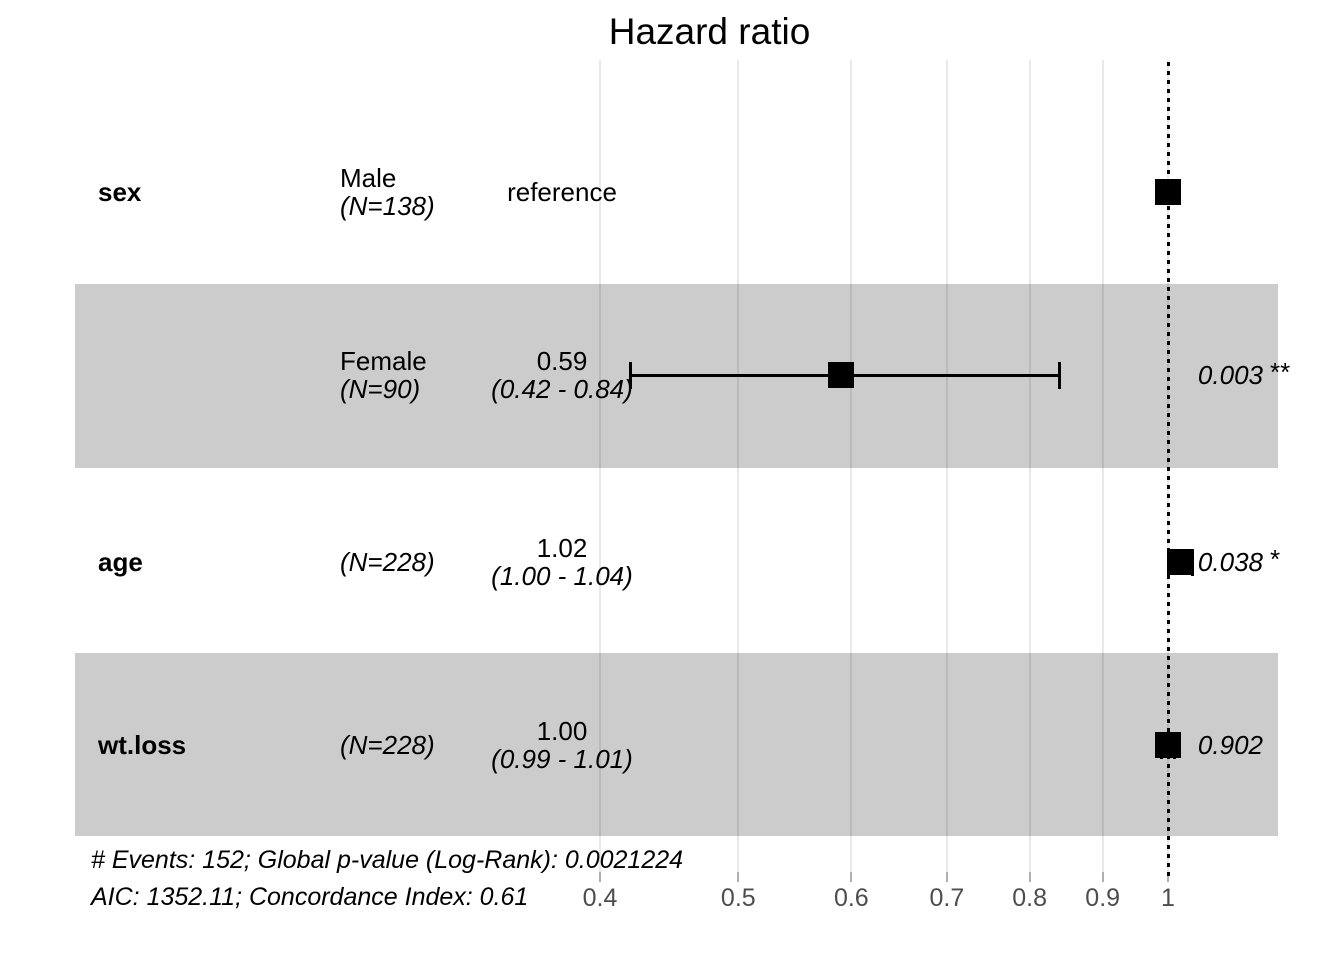  What do you see at coordinates (947, 898) in the screenshot?
I see `axis-tick-label: 0.7` at bounding box center [947, 898].